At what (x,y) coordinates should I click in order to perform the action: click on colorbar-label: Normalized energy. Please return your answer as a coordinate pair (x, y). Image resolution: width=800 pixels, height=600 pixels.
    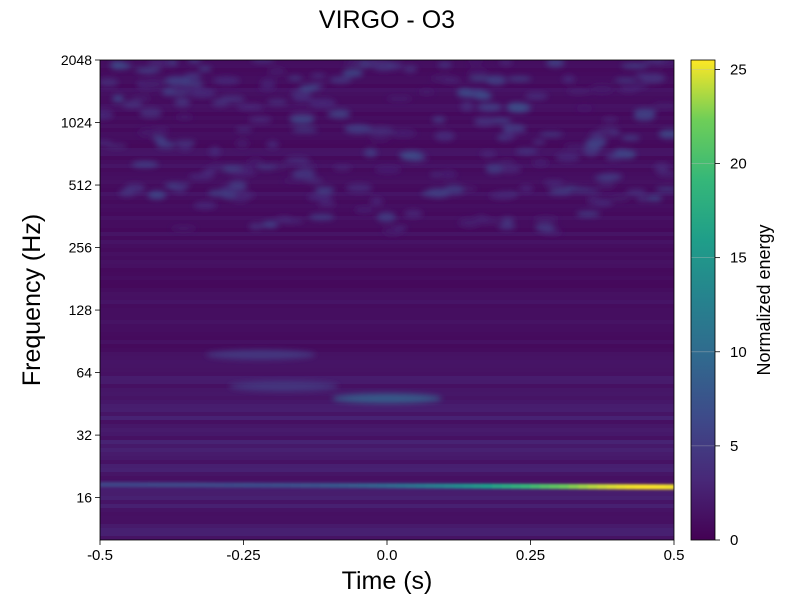
    Looking at the image, I should click on (764, 299).